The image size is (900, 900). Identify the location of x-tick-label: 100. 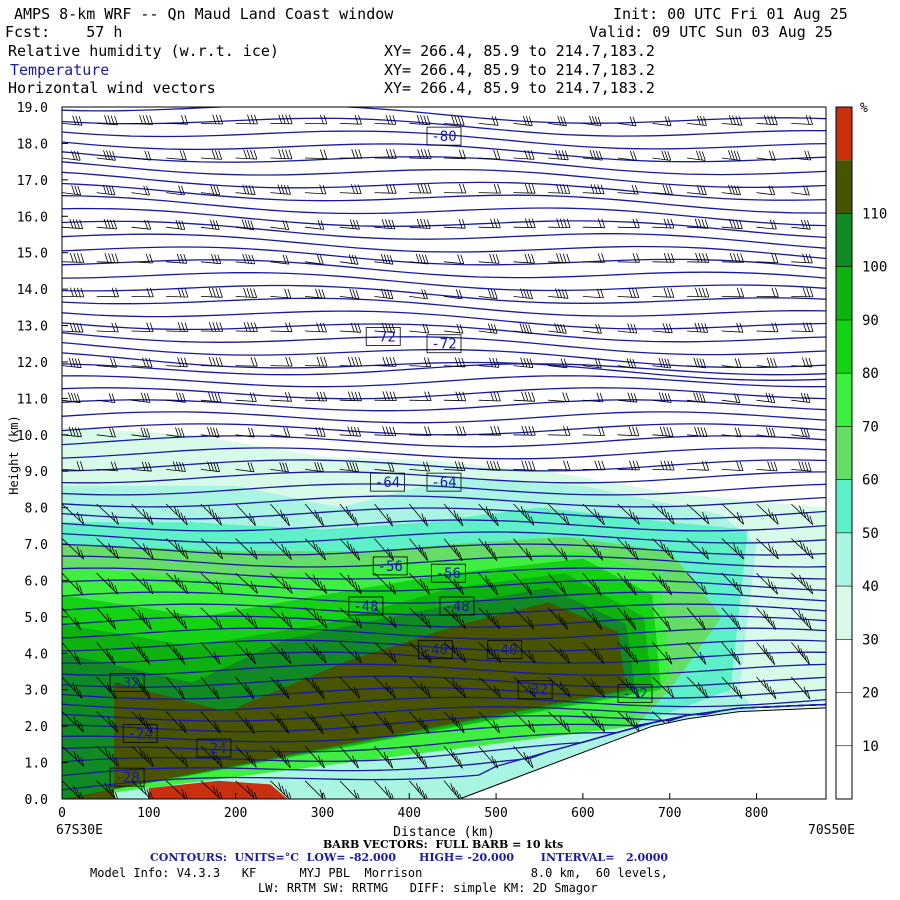
(148, 813).